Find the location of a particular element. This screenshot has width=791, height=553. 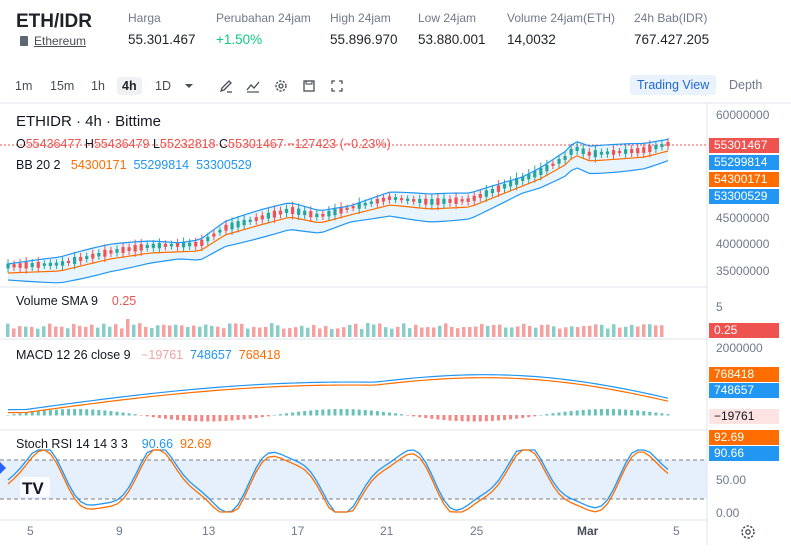

collapse-handle-icon is located at coordinates (3, 468).